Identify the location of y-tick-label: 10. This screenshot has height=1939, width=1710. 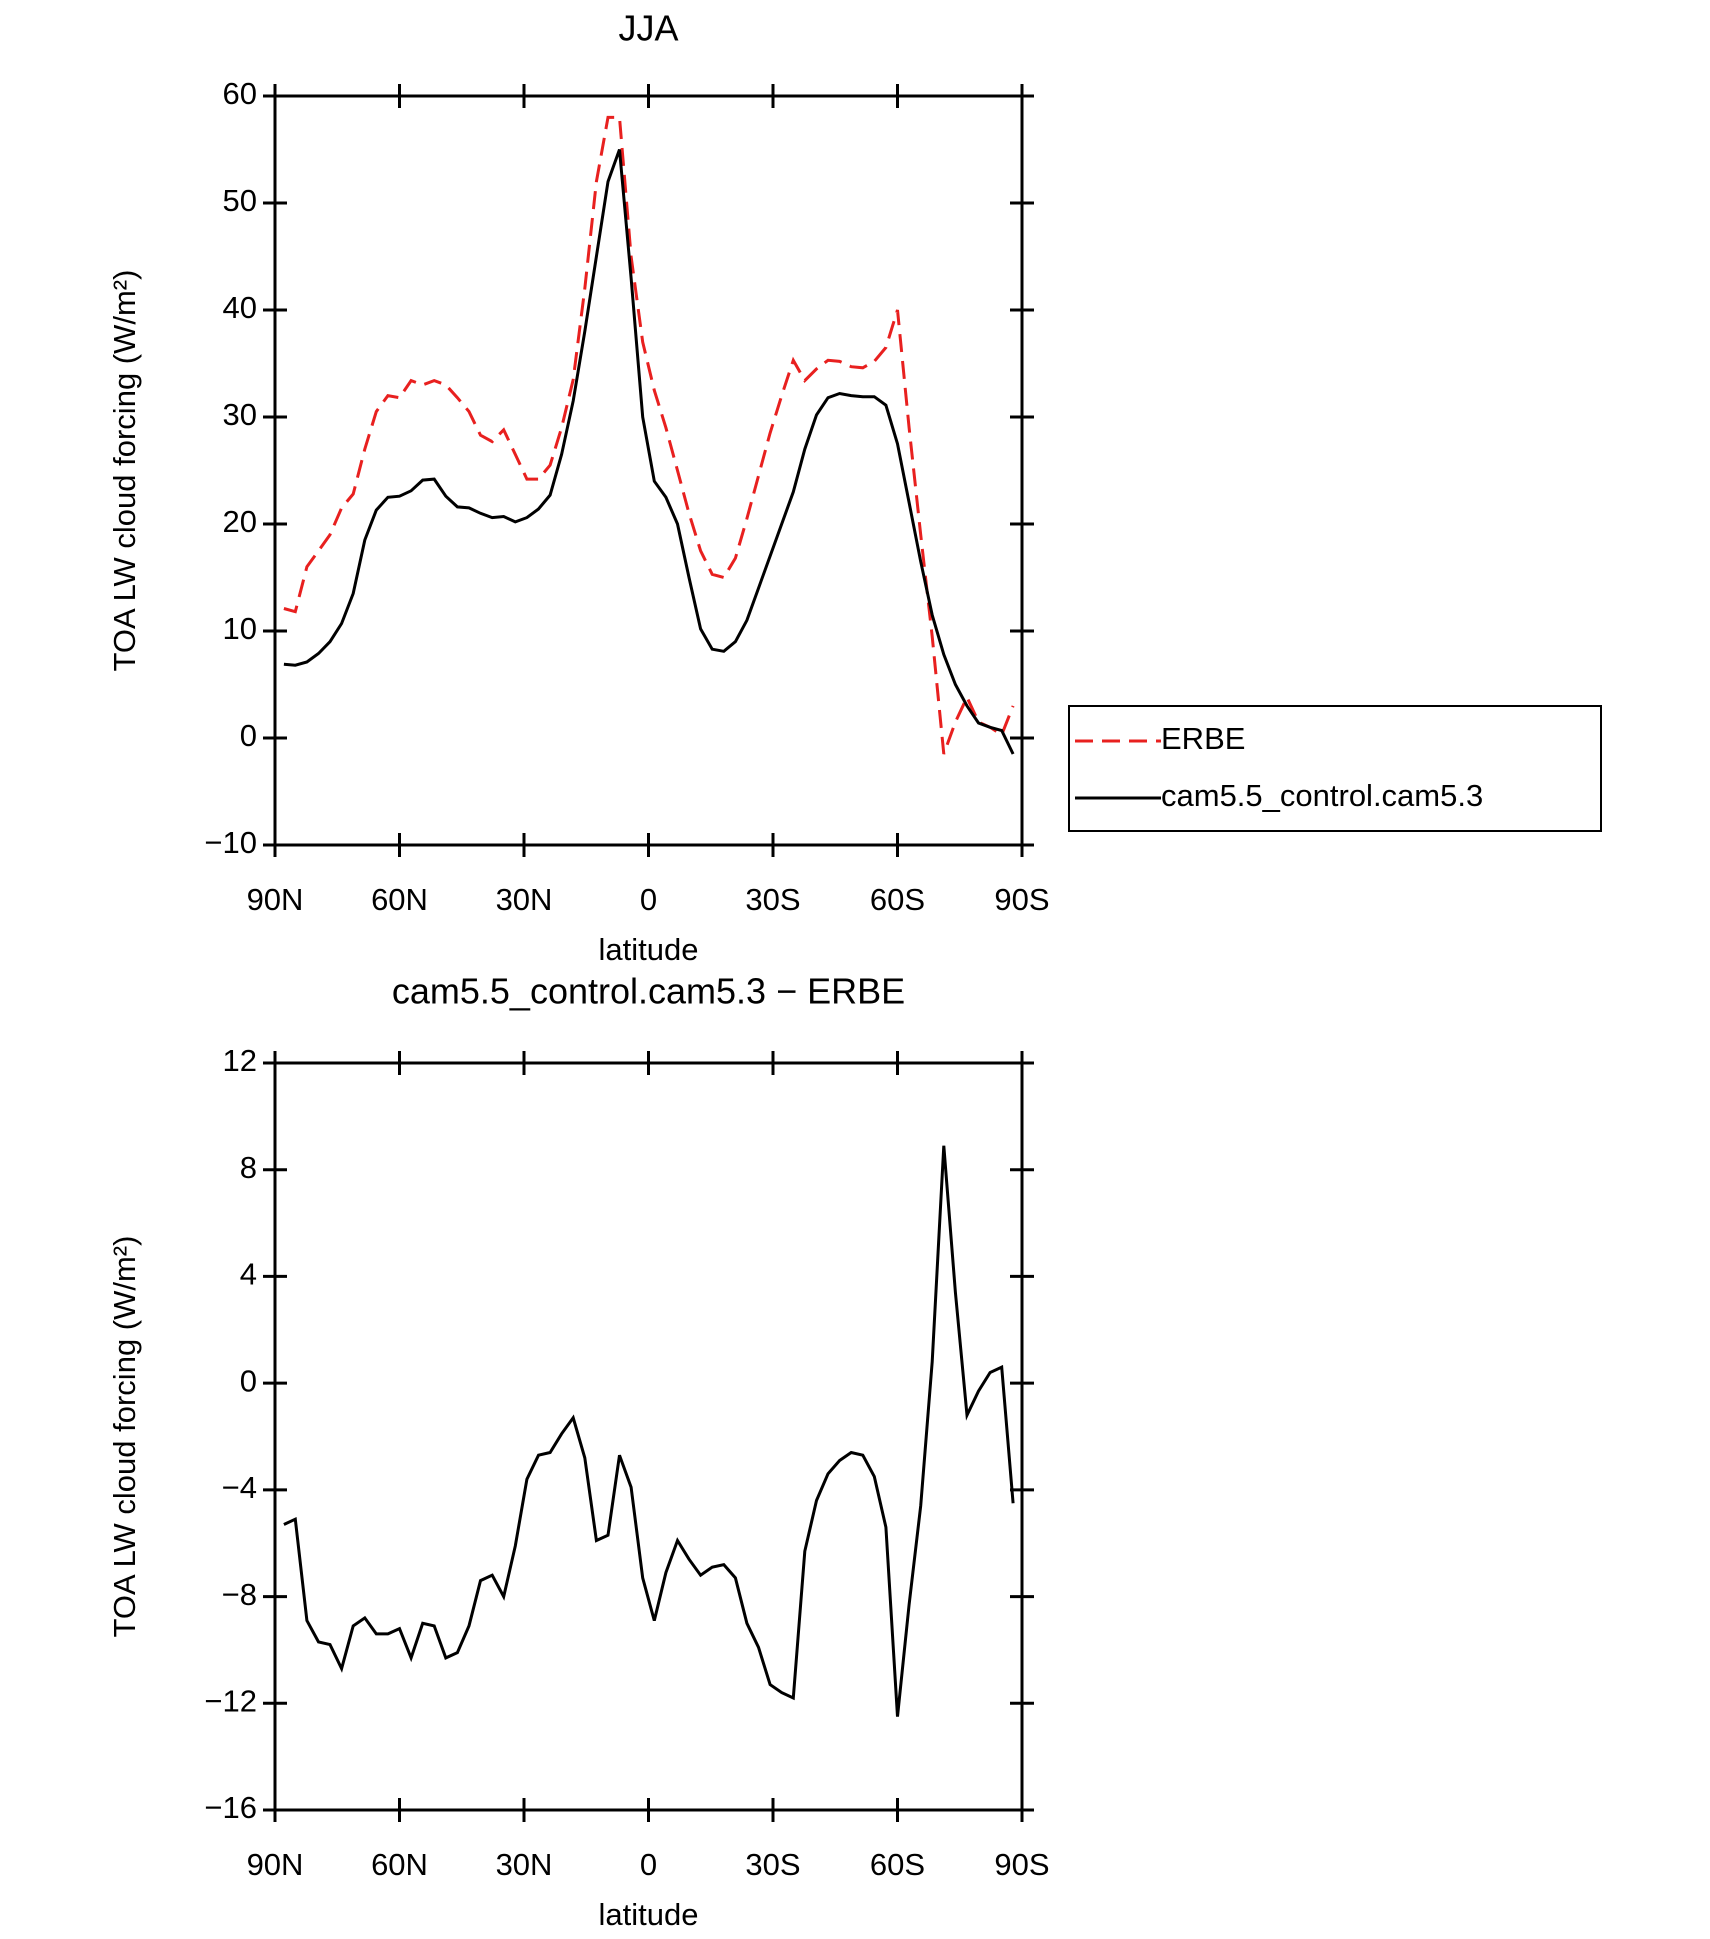
(240, 628).